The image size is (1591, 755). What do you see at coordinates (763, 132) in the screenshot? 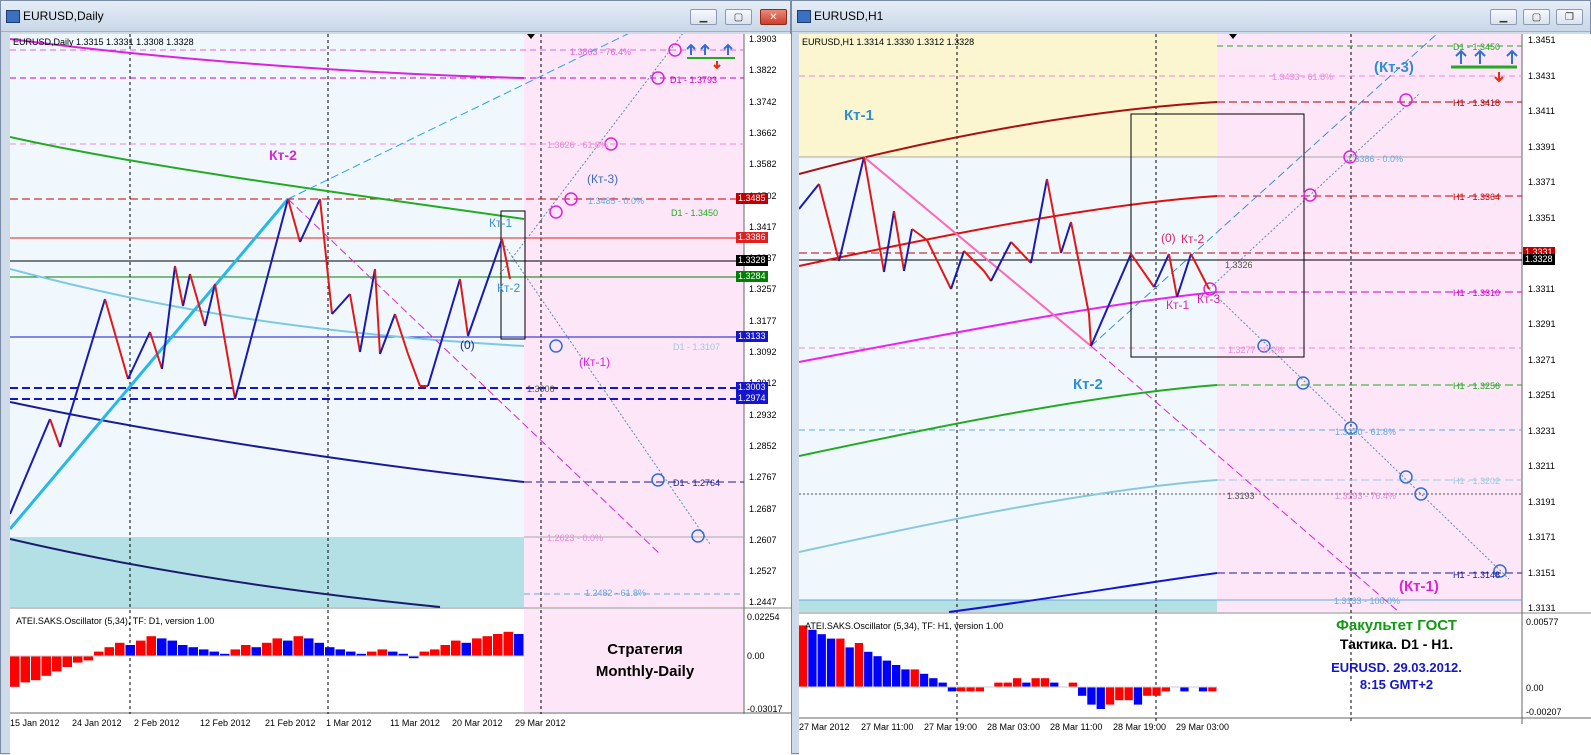
I see `price-axis-label: 1.3662` at bounding box center [763, 132].